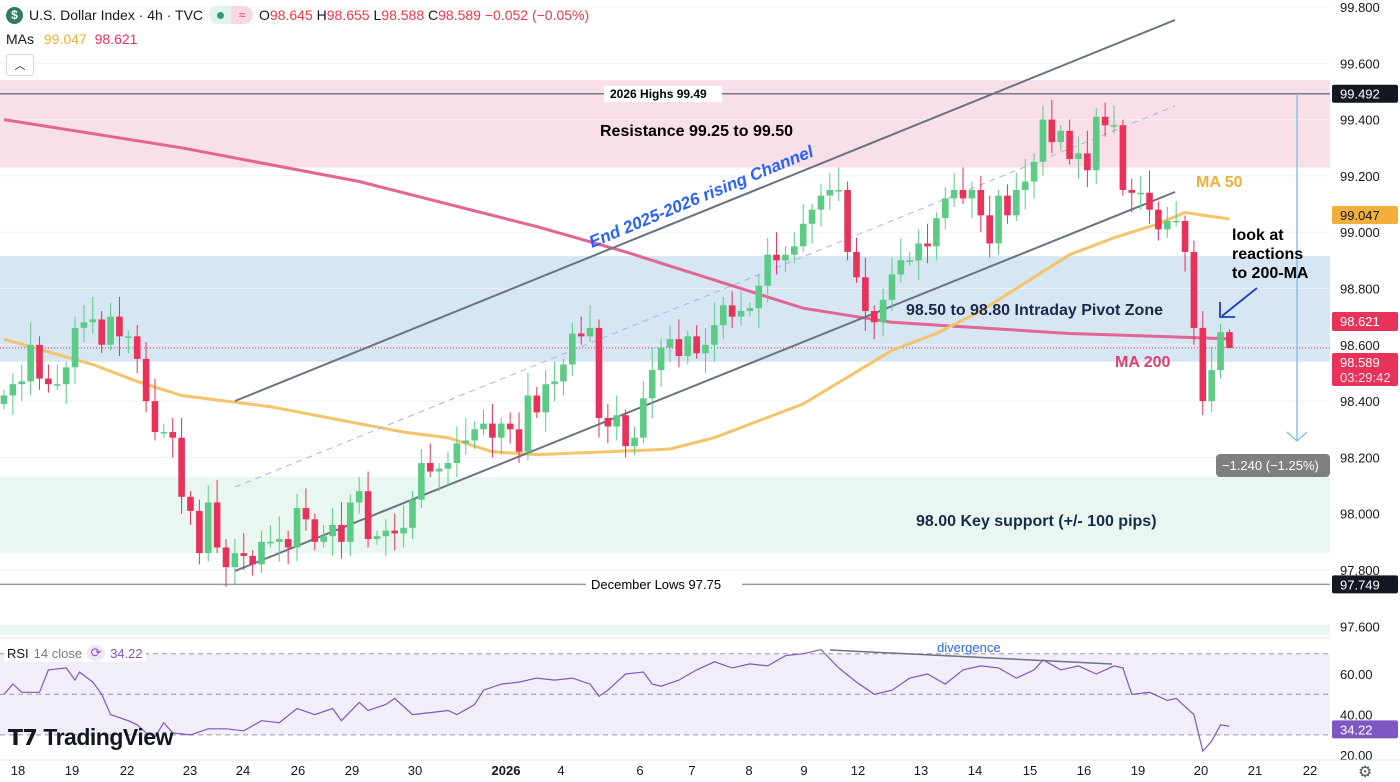  Describe the element at coordinates (1360, 63) in the screenshot. I see `price-tick: 99.600` at that location.